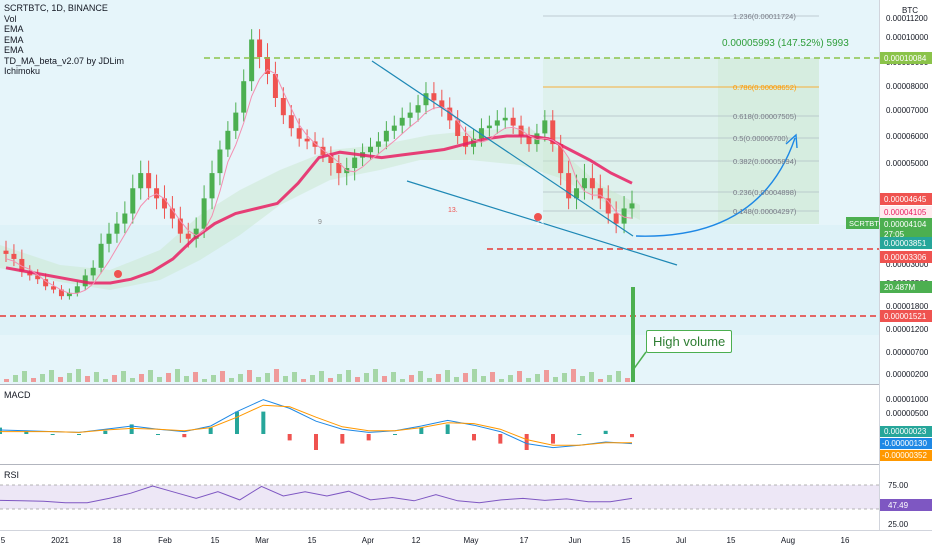 The height and width of the screenshot is (555, 932). I want to click on time-tick: Mar, so click(262, 540).